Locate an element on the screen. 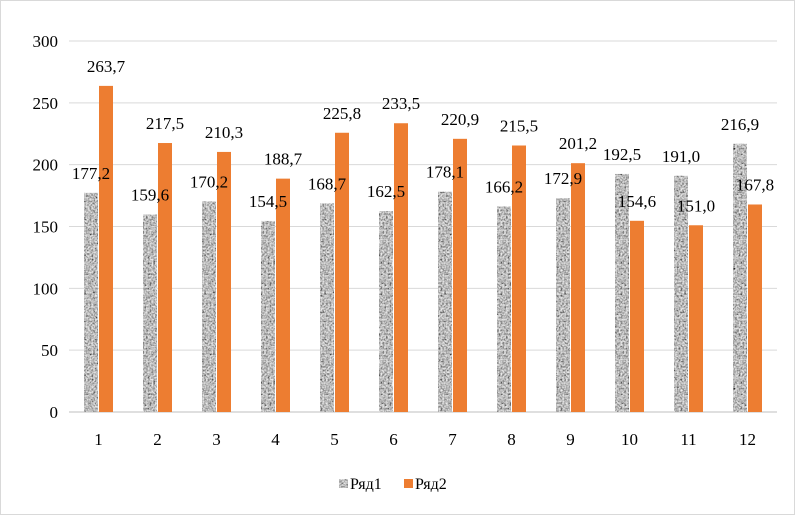 The width and height of the screenshot is (795, 516). x-tick-label: 5 is located at coordinates (334, 439).